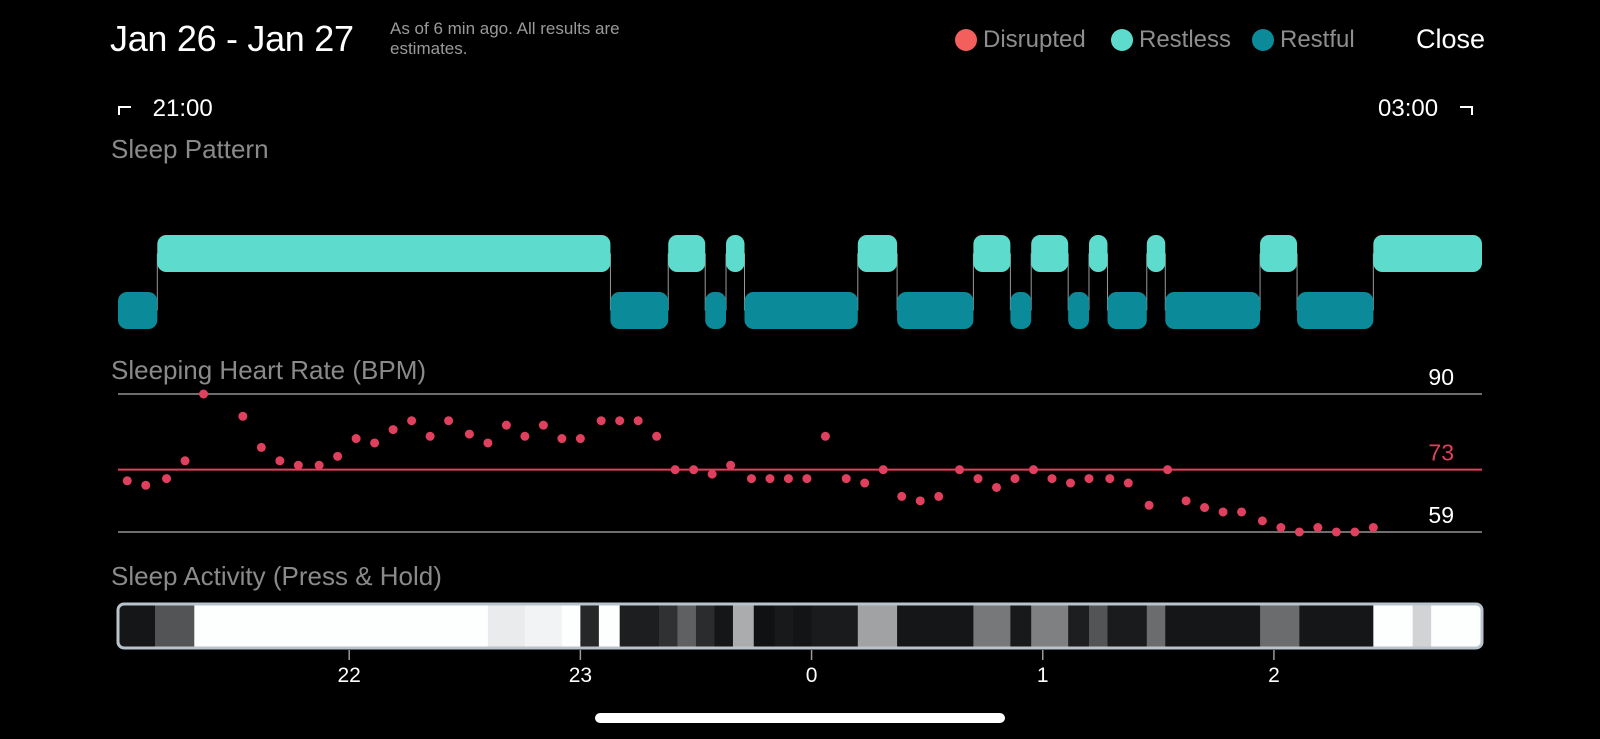 Image resolution: width=1600 pixels, height=739 pixels. What do you see at coordinates (1441, 377) in the screenshot?
I see `hr-max-label: 90` at bounding box center [1441, 377].